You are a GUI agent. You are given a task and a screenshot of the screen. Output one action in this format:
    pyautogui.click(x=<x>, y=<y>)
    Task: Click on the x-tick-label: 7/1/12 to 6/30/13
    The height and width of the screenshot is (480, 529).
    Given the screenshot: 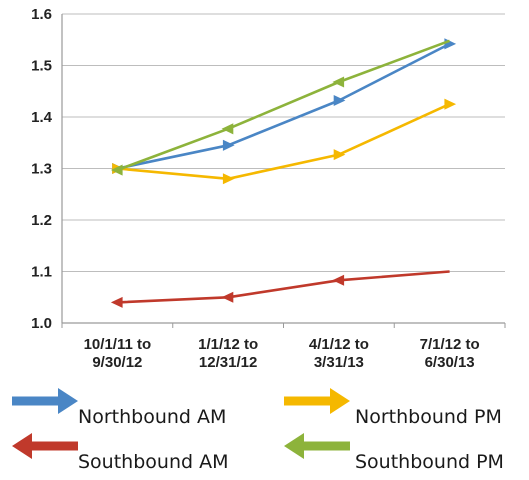 What is the action you would take?
    pyautogui.click(x=450, y=353)
    